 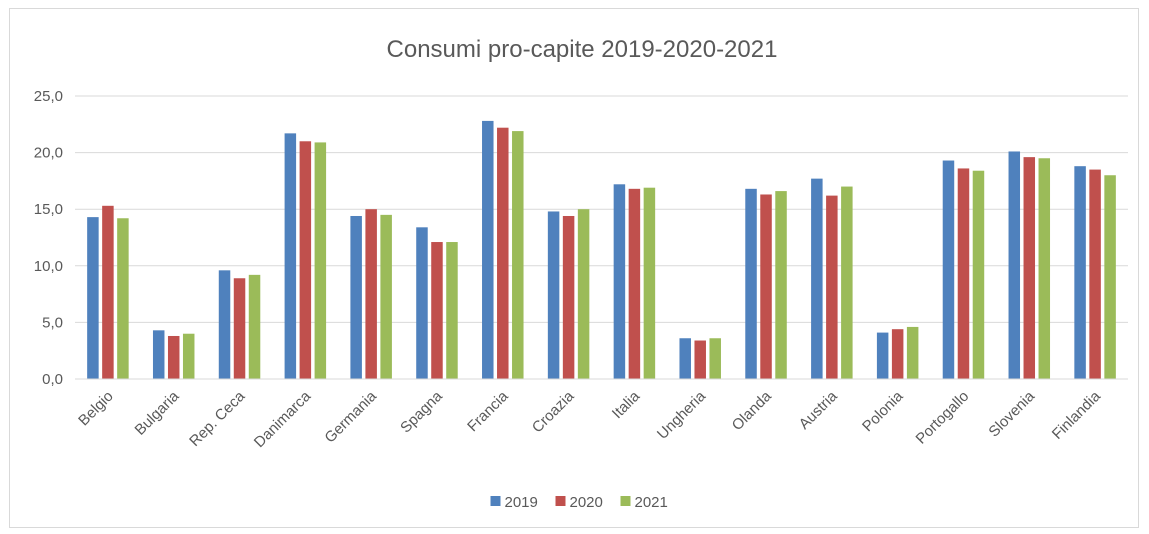 What do you see at coordinates (626, 404) in the screenshot?
I see `x-tick-label: Italia` at bounding box center [626, 404].